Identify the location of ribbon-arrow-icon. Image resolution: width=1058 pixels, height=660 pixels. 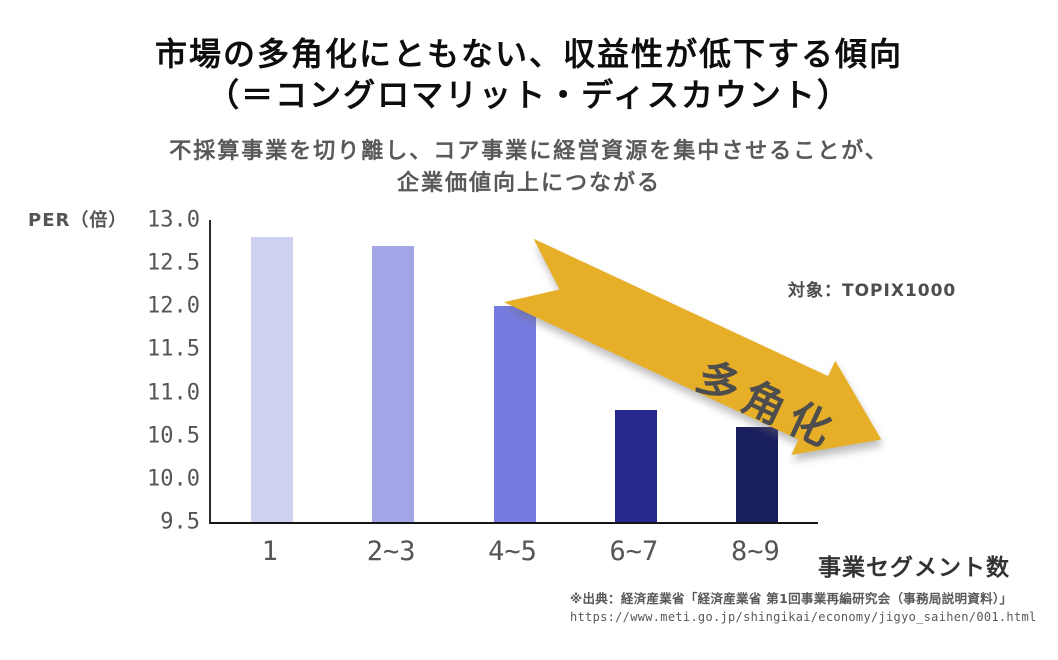
(692, 346).